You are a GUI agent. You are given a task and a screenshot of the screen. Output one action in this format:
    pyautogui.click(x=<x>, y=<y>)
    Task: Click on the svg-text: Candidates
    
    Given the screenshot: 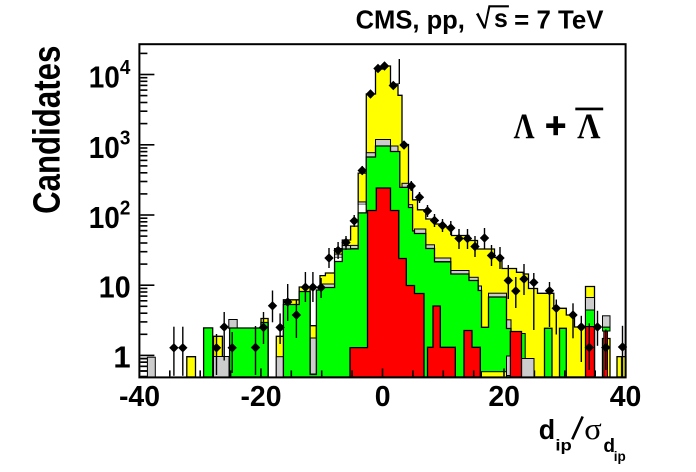 What is the action you would take?
    pyautogui.click(x=48, y=130)
    